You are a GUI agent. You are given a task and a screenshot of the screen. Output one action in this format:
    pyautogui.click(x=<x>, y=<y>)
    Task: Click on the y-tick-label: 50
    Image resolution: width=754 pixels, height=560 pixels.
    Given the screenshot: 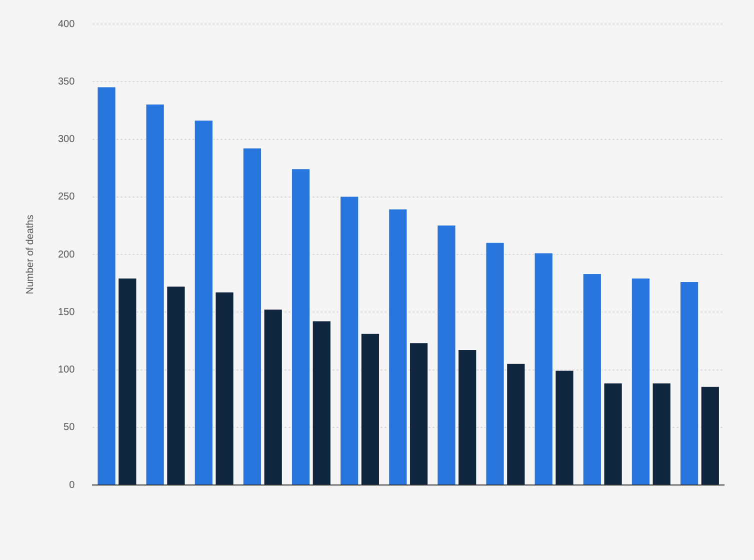 What is the action you would take?
    pyautogui.click(x=70, y=428)
    